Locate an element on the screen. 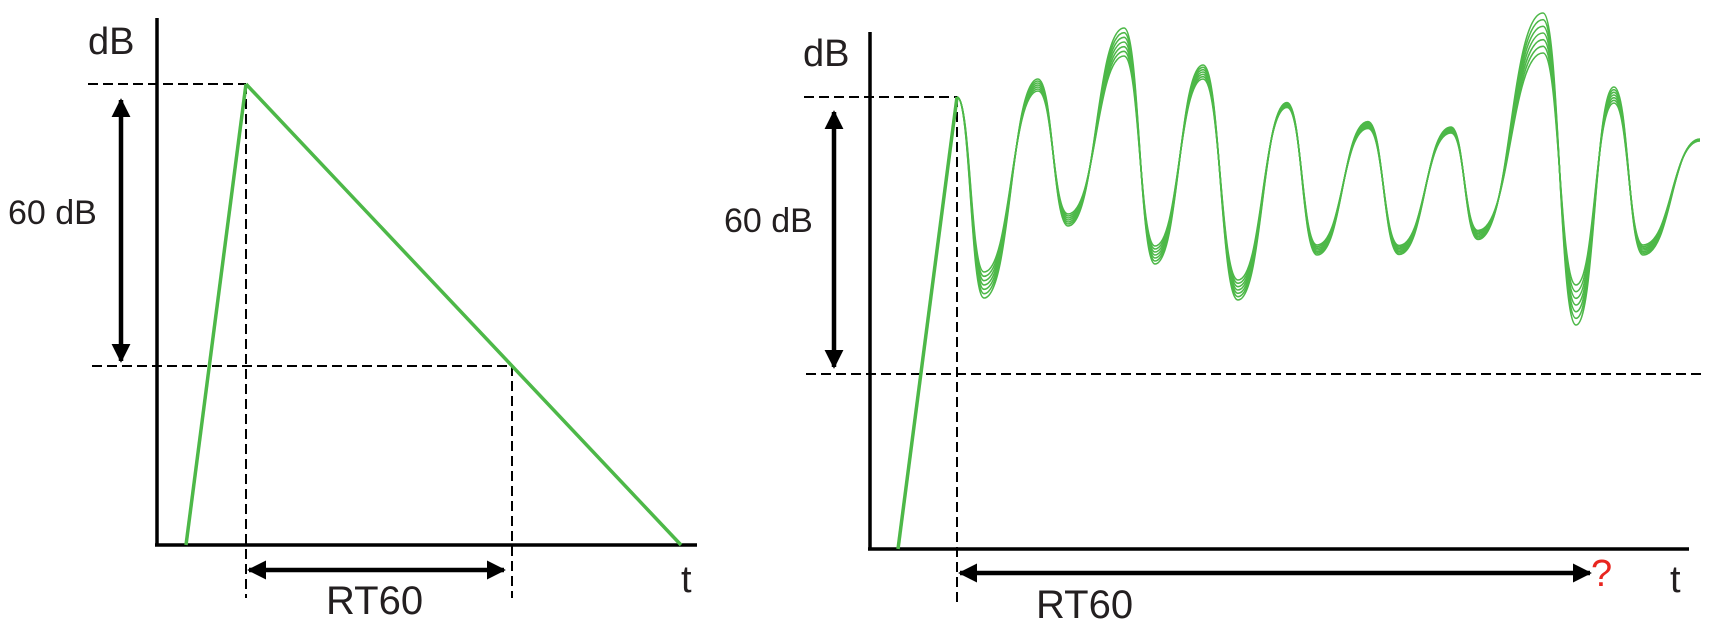 The width and height of the screenshot is (1710, 624). right-60db-label: 60 dB is located at coordinates (768, 221).